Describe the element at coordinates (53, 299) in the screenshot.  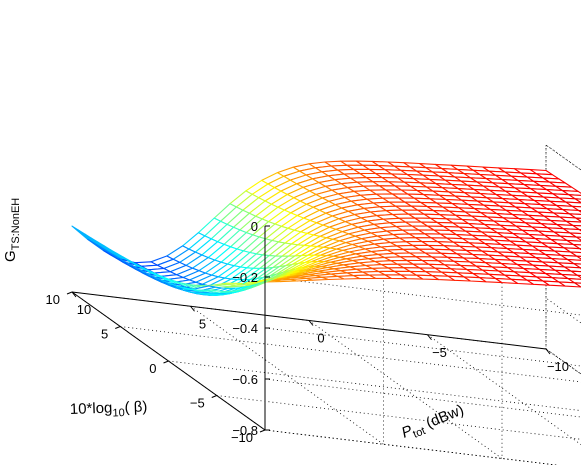
I see `y-tick-label: 10` at that location.